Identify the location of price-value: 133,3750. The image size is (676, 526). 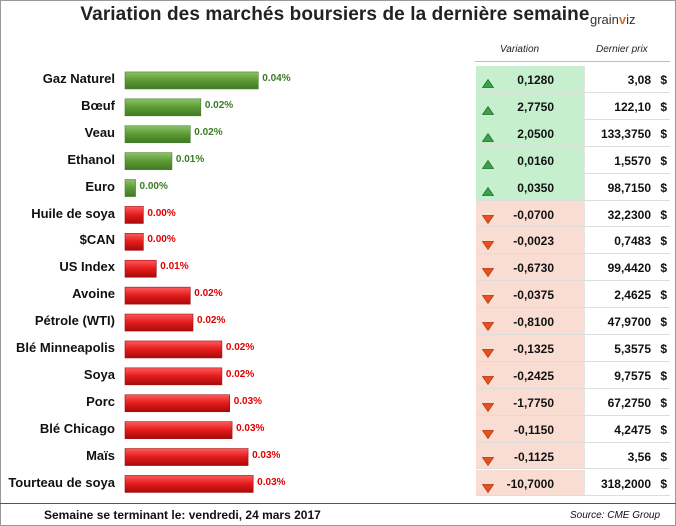
(625, 133).